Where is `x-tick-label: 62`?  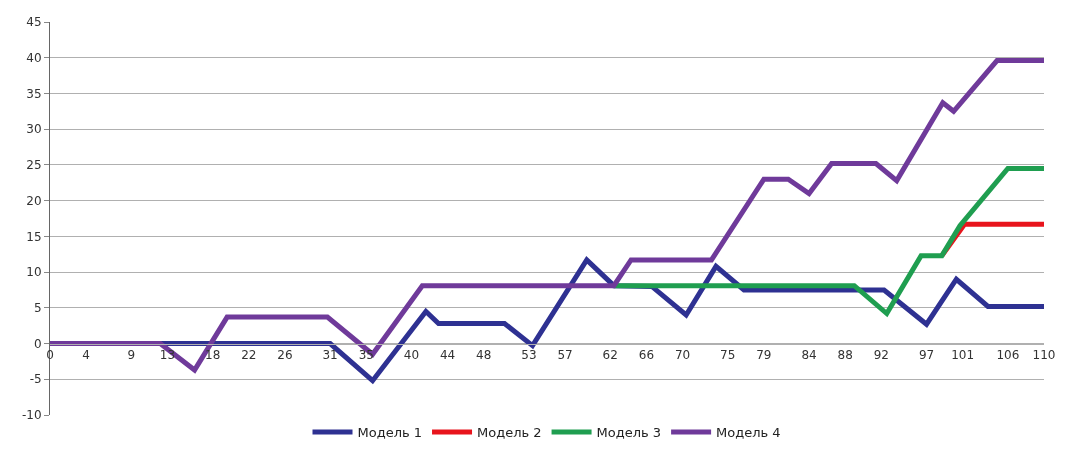
x-tick-label: 62 is located at coordinates (610, 354).